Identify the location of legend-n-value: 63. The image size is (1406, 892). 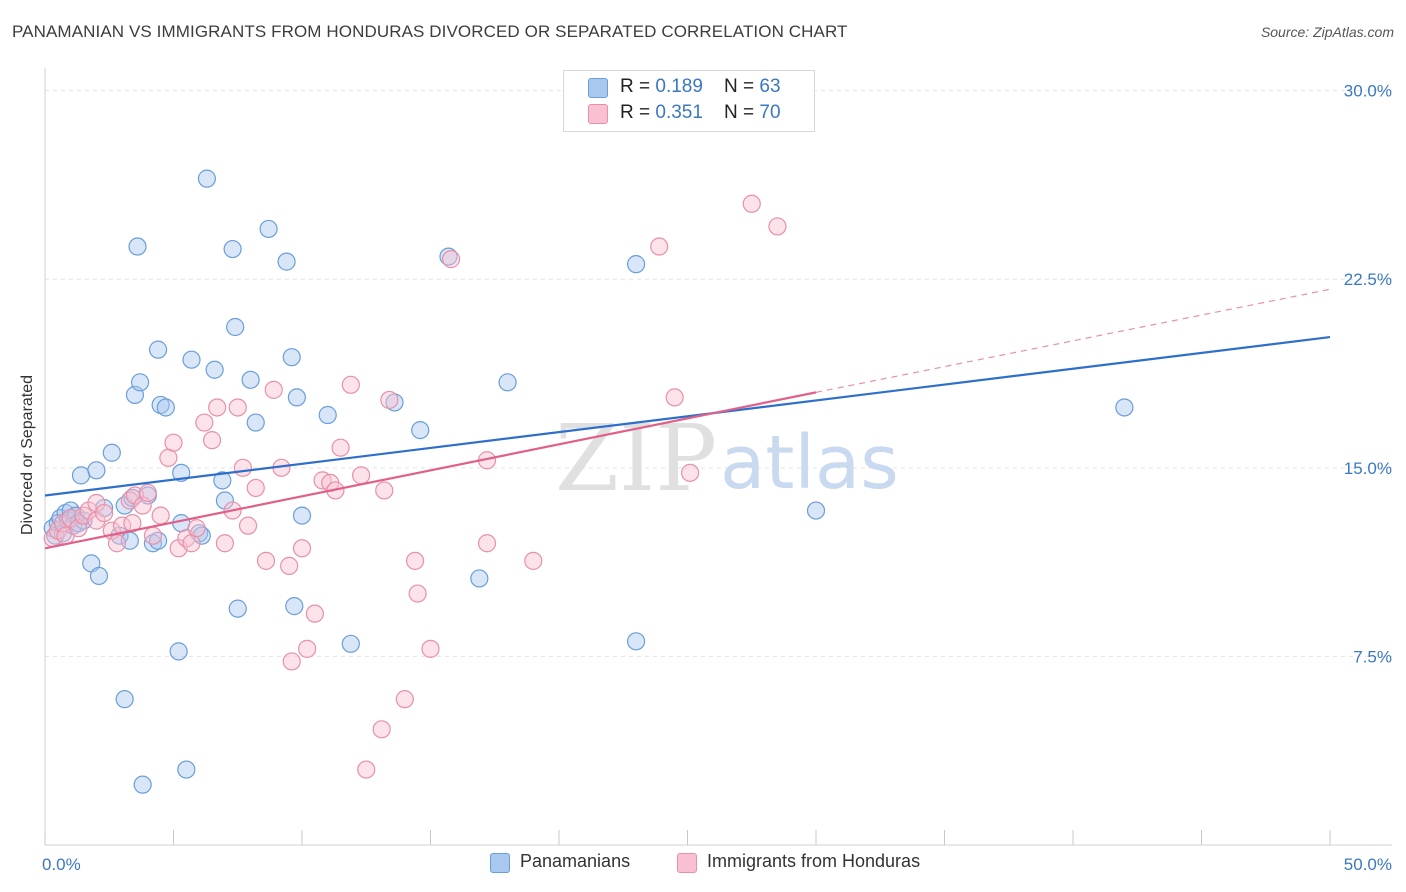
(770, 86).